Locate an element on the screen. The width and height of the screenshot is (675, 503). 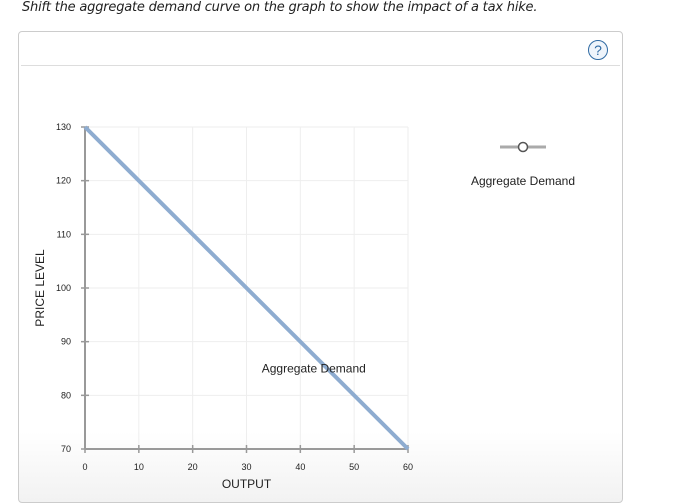
y-tick-label: 110 is located at coordinates (64, 234).